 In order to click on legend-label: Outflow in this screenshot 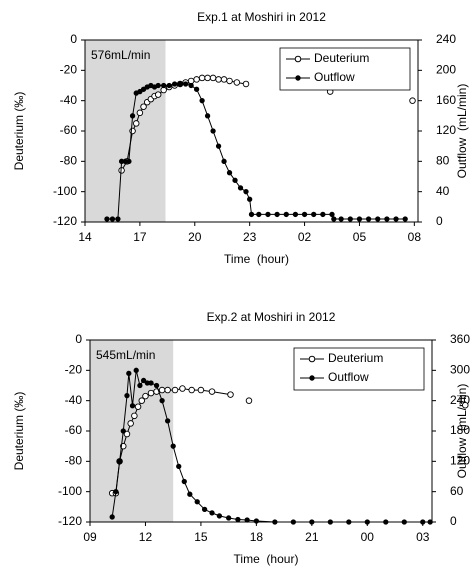, I will do `click(334, 77)`.